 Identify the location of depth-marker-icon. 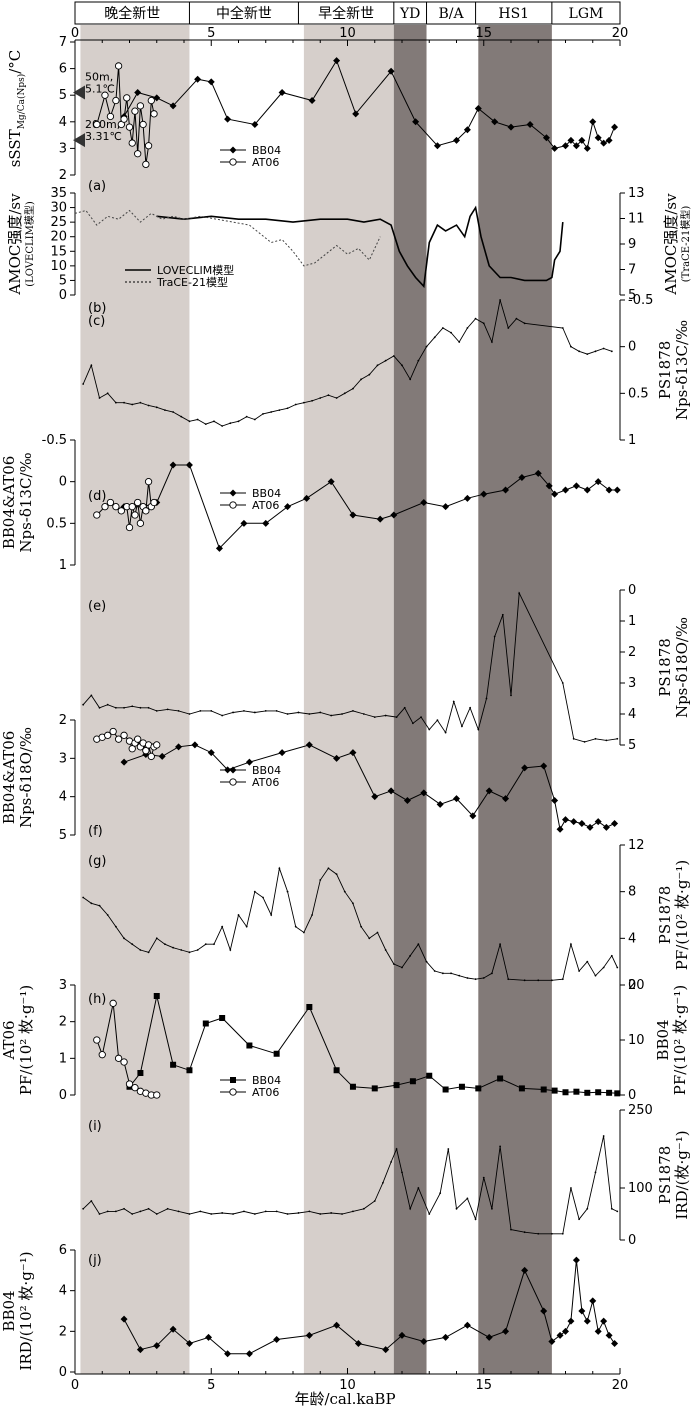
(79, 92).